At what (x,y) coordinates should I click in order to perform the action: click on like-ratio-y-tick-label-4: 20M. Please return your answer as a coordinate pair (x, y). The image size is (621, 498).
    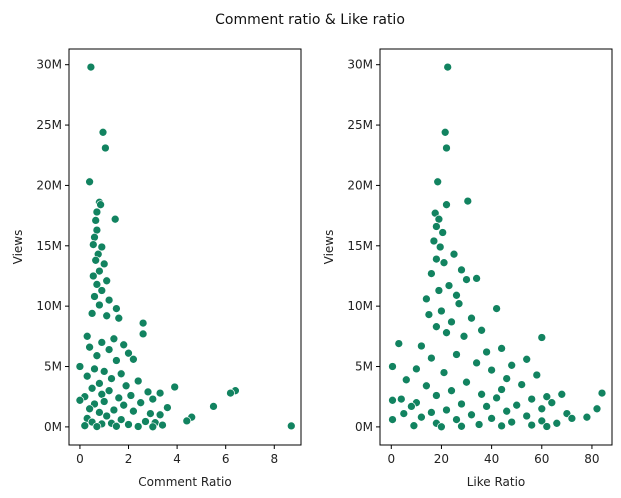
    Looking at the image, I should click on (360, 185).